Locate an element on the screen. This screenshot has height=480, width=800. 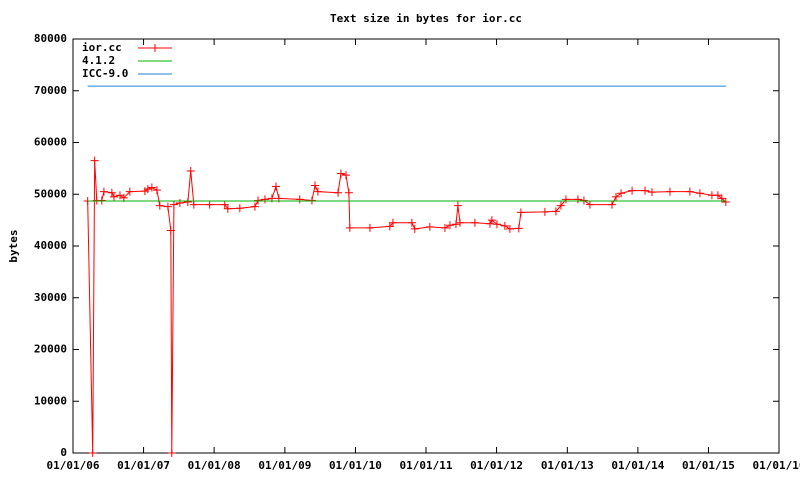
x-tick-label: 01/01/10 is located at coordinates (355, 465).